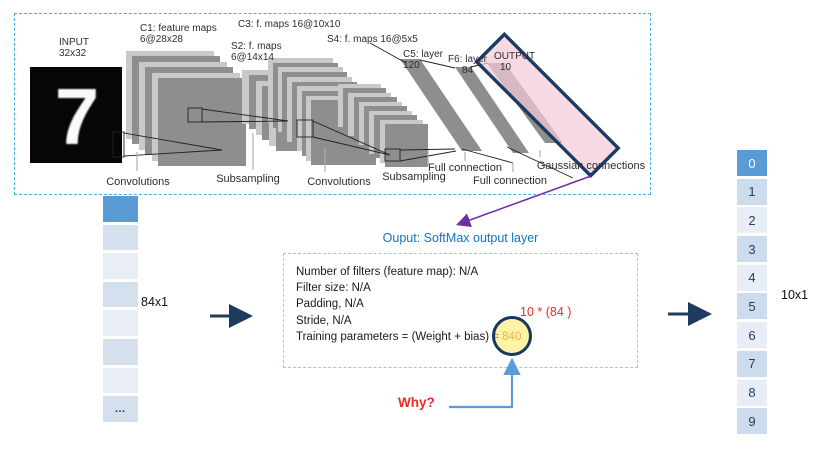 The height and width of the screenshot is (452, 823). I want to click on vector-cell: 1, so click(752, 191).